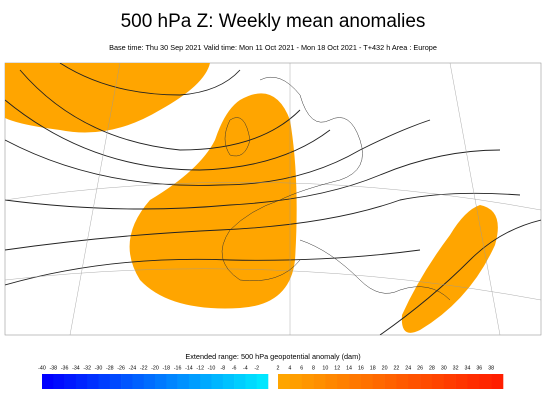 The image size is (546, 400). Describe the element at coordinates (385, 368) in the screenshot. I see `colorbar-tick-label: 20` at that location.